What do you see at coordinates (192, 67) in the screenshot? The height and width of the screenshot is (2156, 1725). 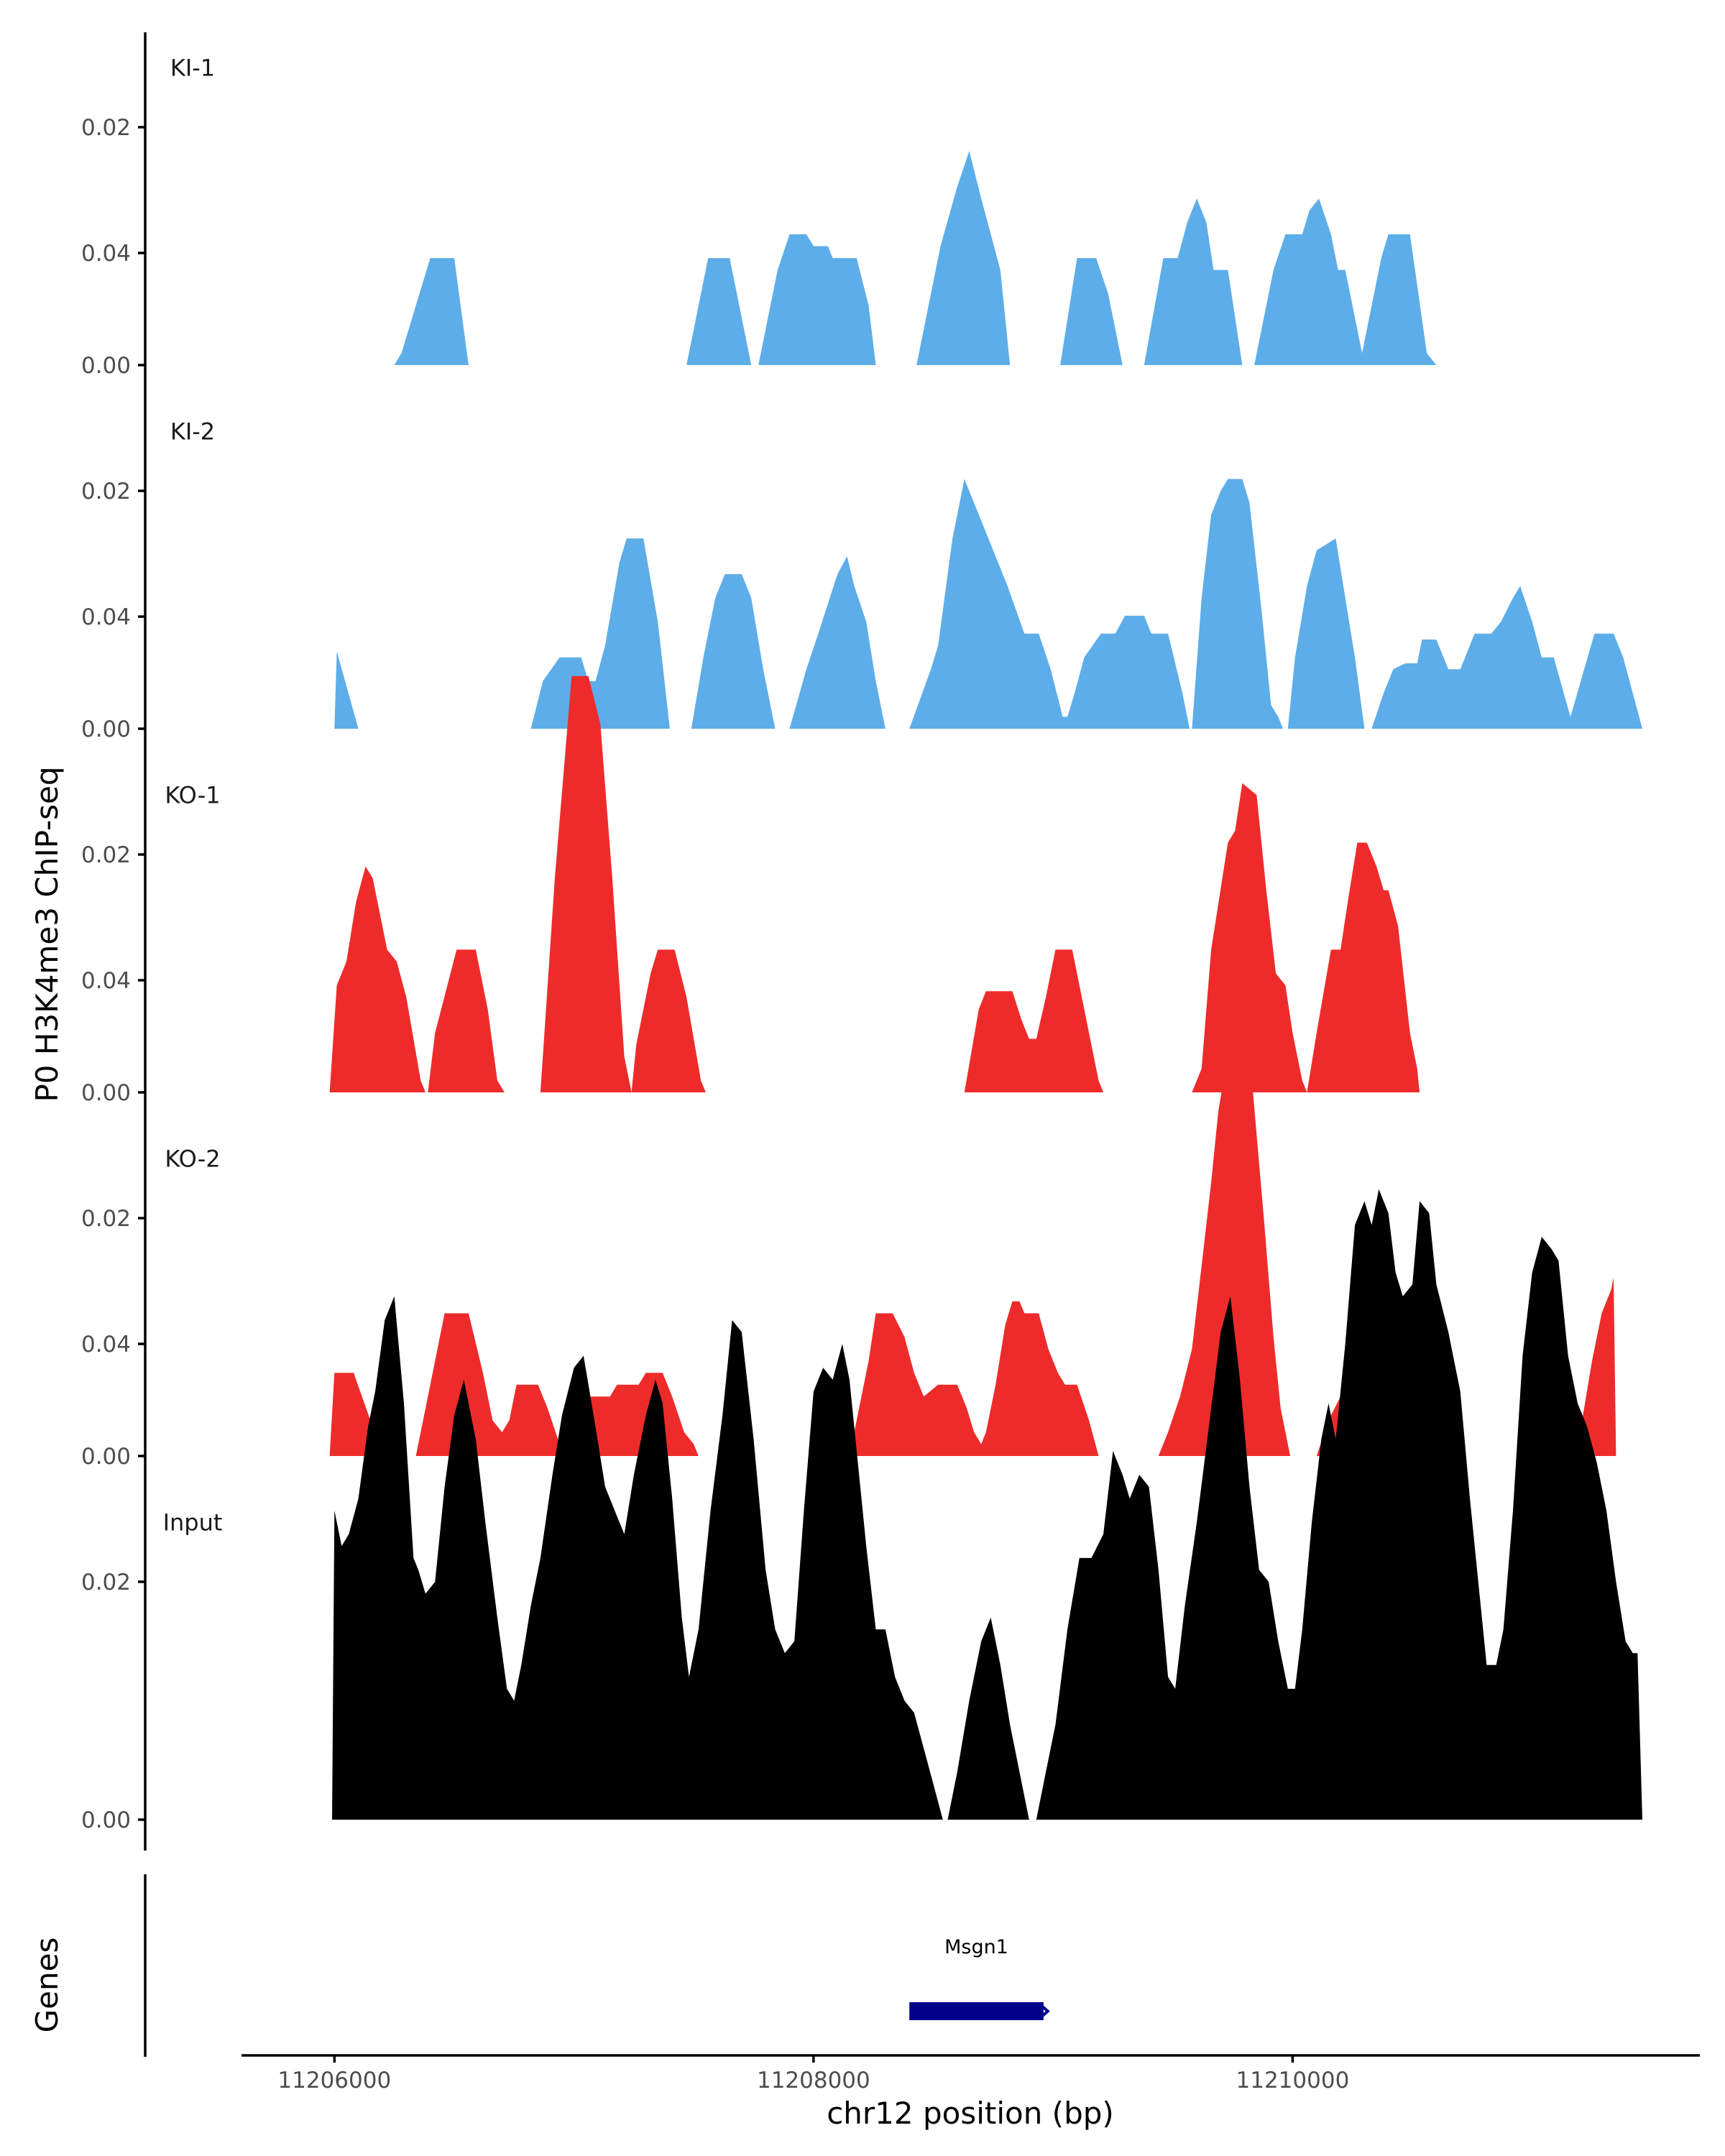 I see `track-label: KI-1` at bounding box center [192, 67].